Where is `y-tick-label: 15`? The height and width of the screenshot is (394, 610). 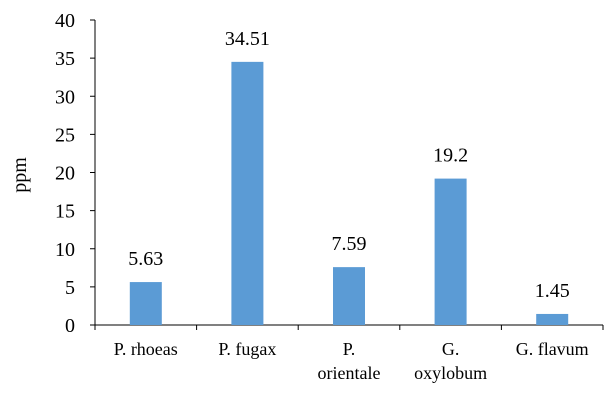
y-tick-label: 15 is located at coordinates (65, 212).